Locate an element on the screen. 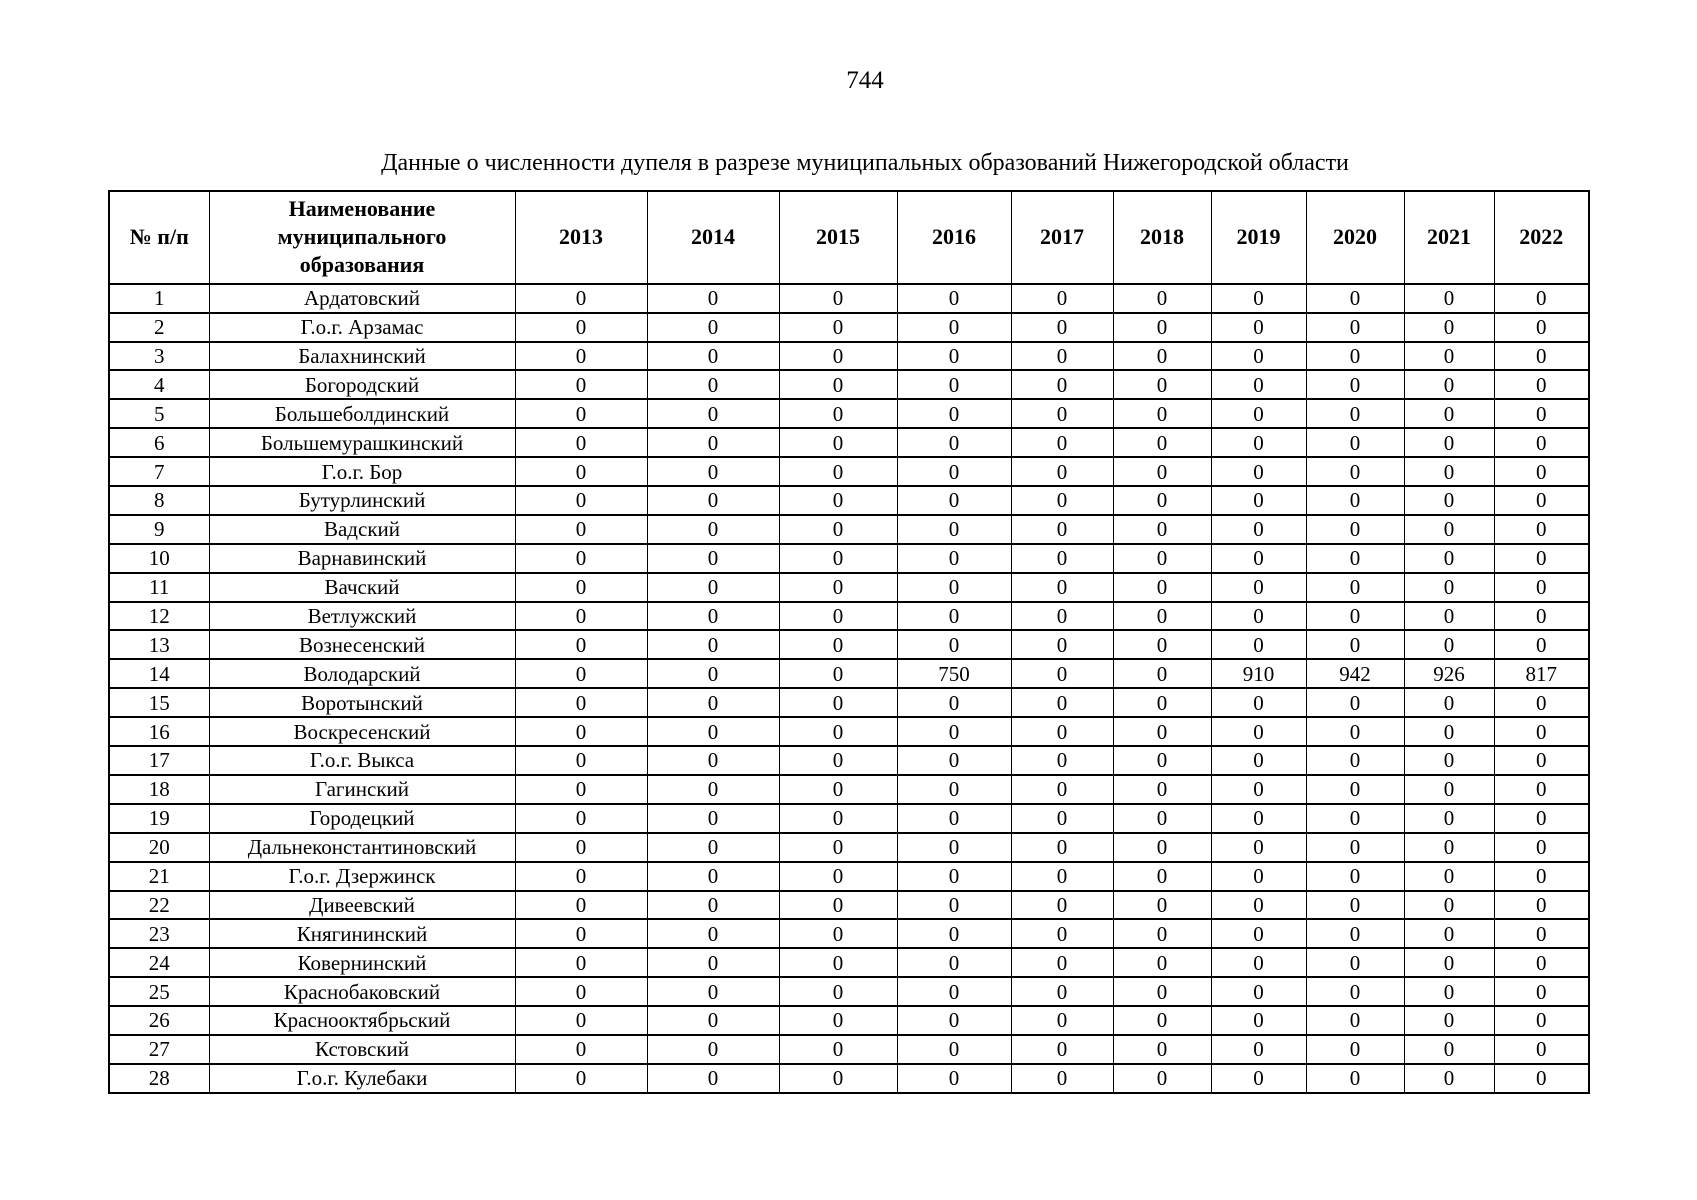  municipality-name-cell: Бутурлинский is located at coordinates (362, 500).